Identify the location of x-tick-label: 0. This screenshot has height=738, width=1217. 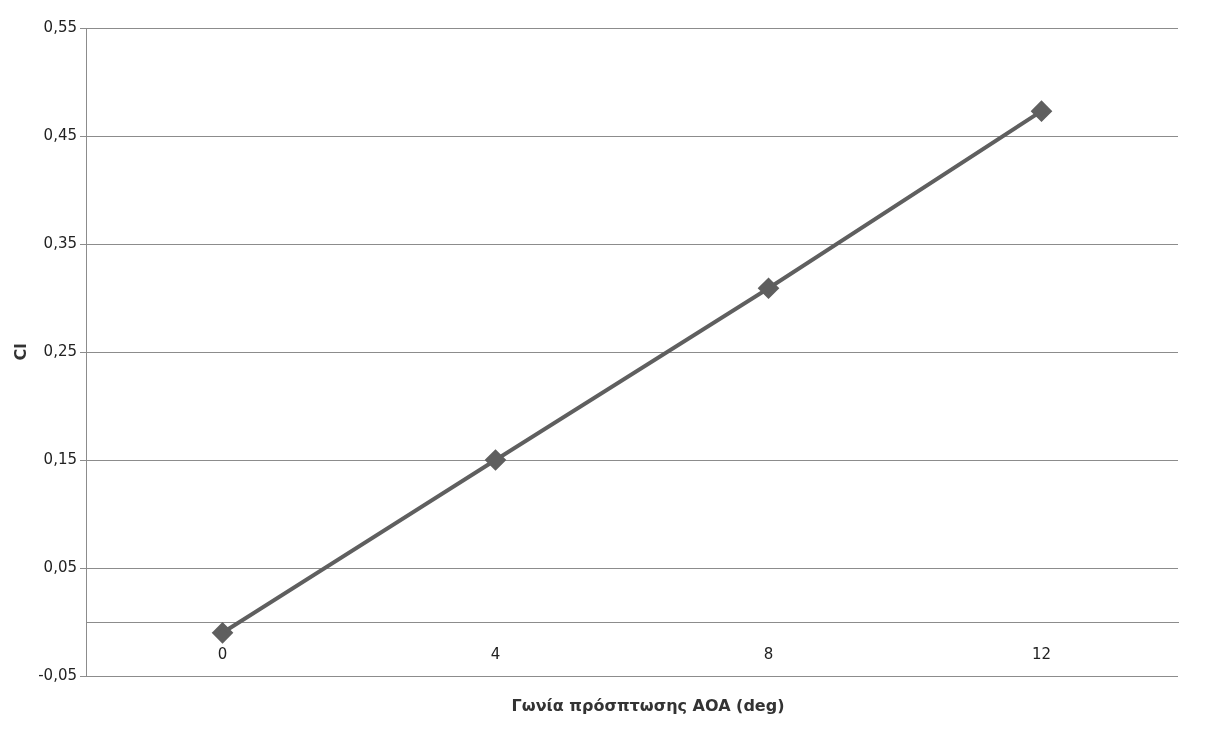
(222, 653).